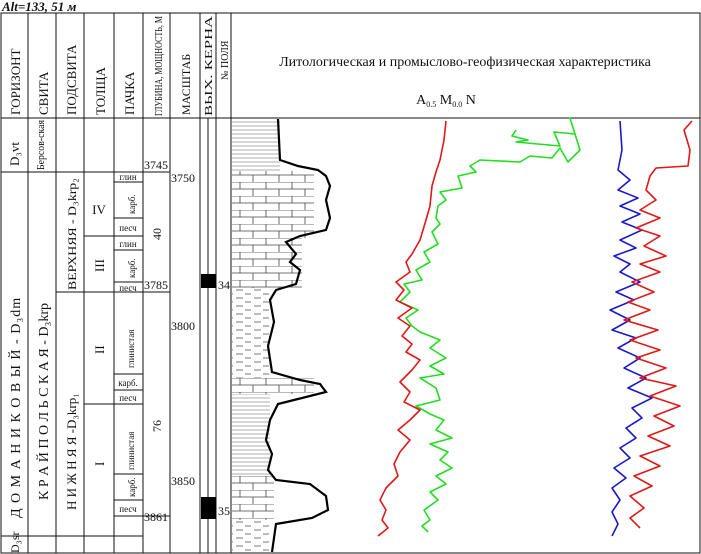 Image resolution: width=701 pixels, height=554 pixels. What do you see at coordinates (99, 349) in the screenshot?
I see `tolshcha-ii: II` at bounding box center [99, 349].